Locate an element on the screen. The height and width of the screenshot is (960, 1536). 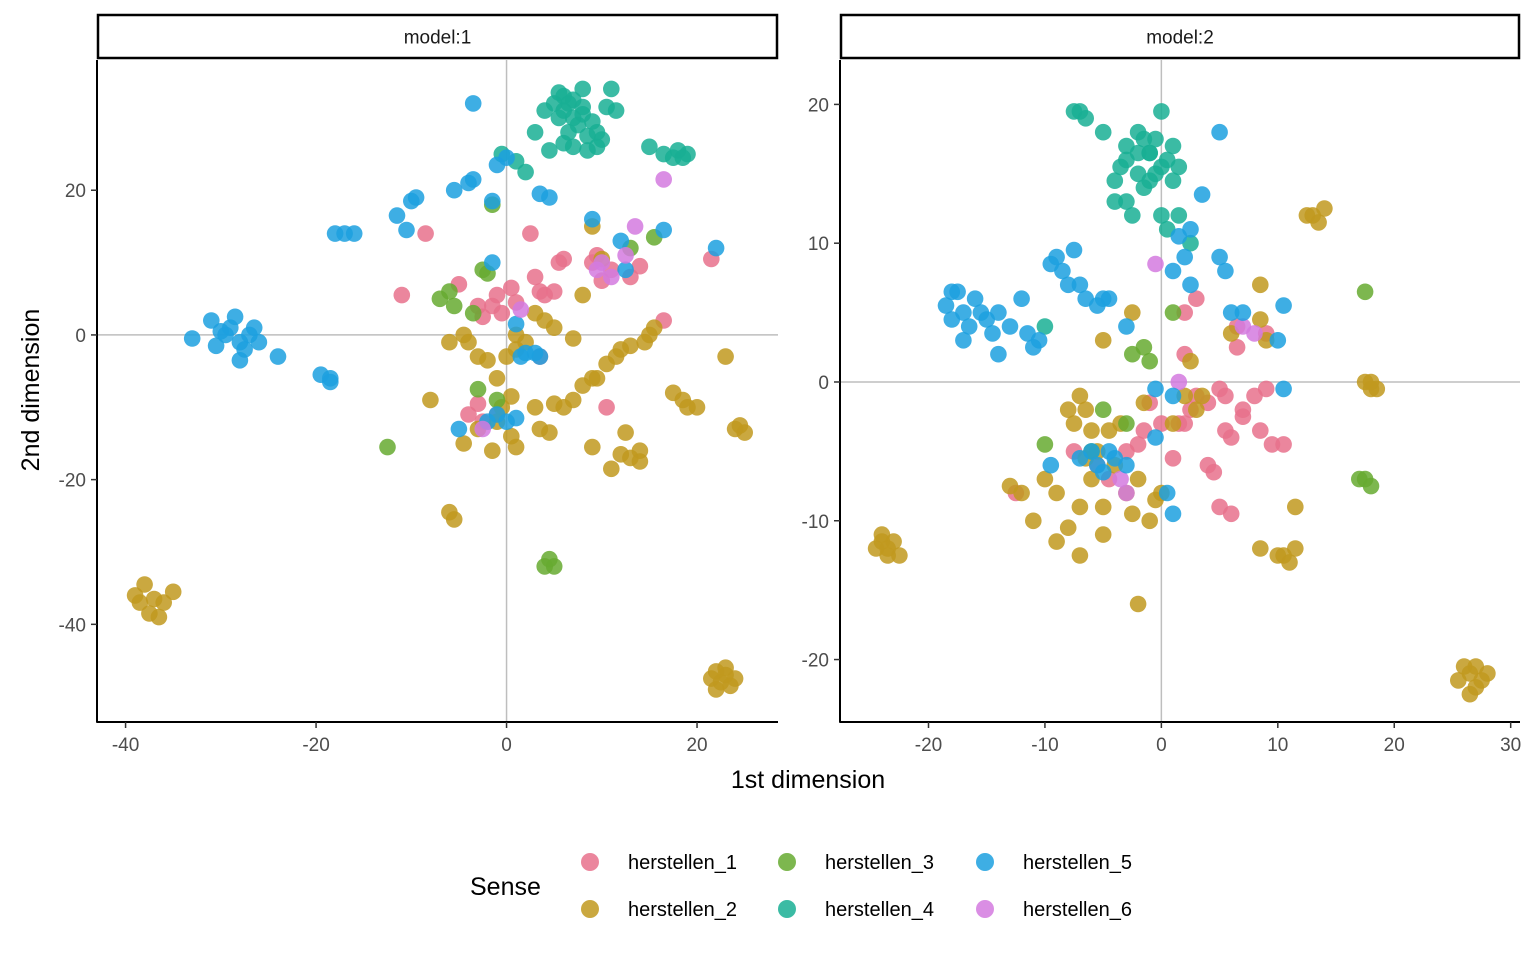
y-axis-title: 2nd dimension is located at coordinates (31, 390).